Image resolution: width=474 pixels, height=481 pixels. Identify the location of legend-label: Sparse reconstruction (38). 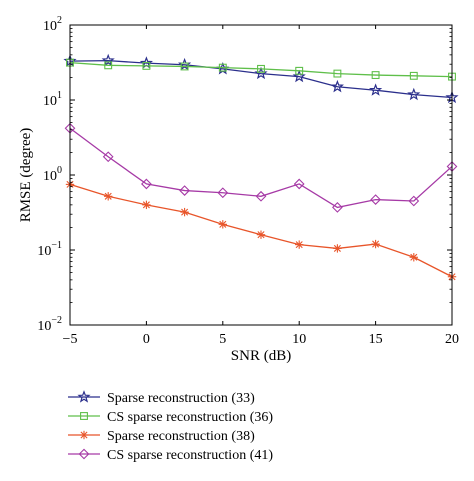
(181, 436).